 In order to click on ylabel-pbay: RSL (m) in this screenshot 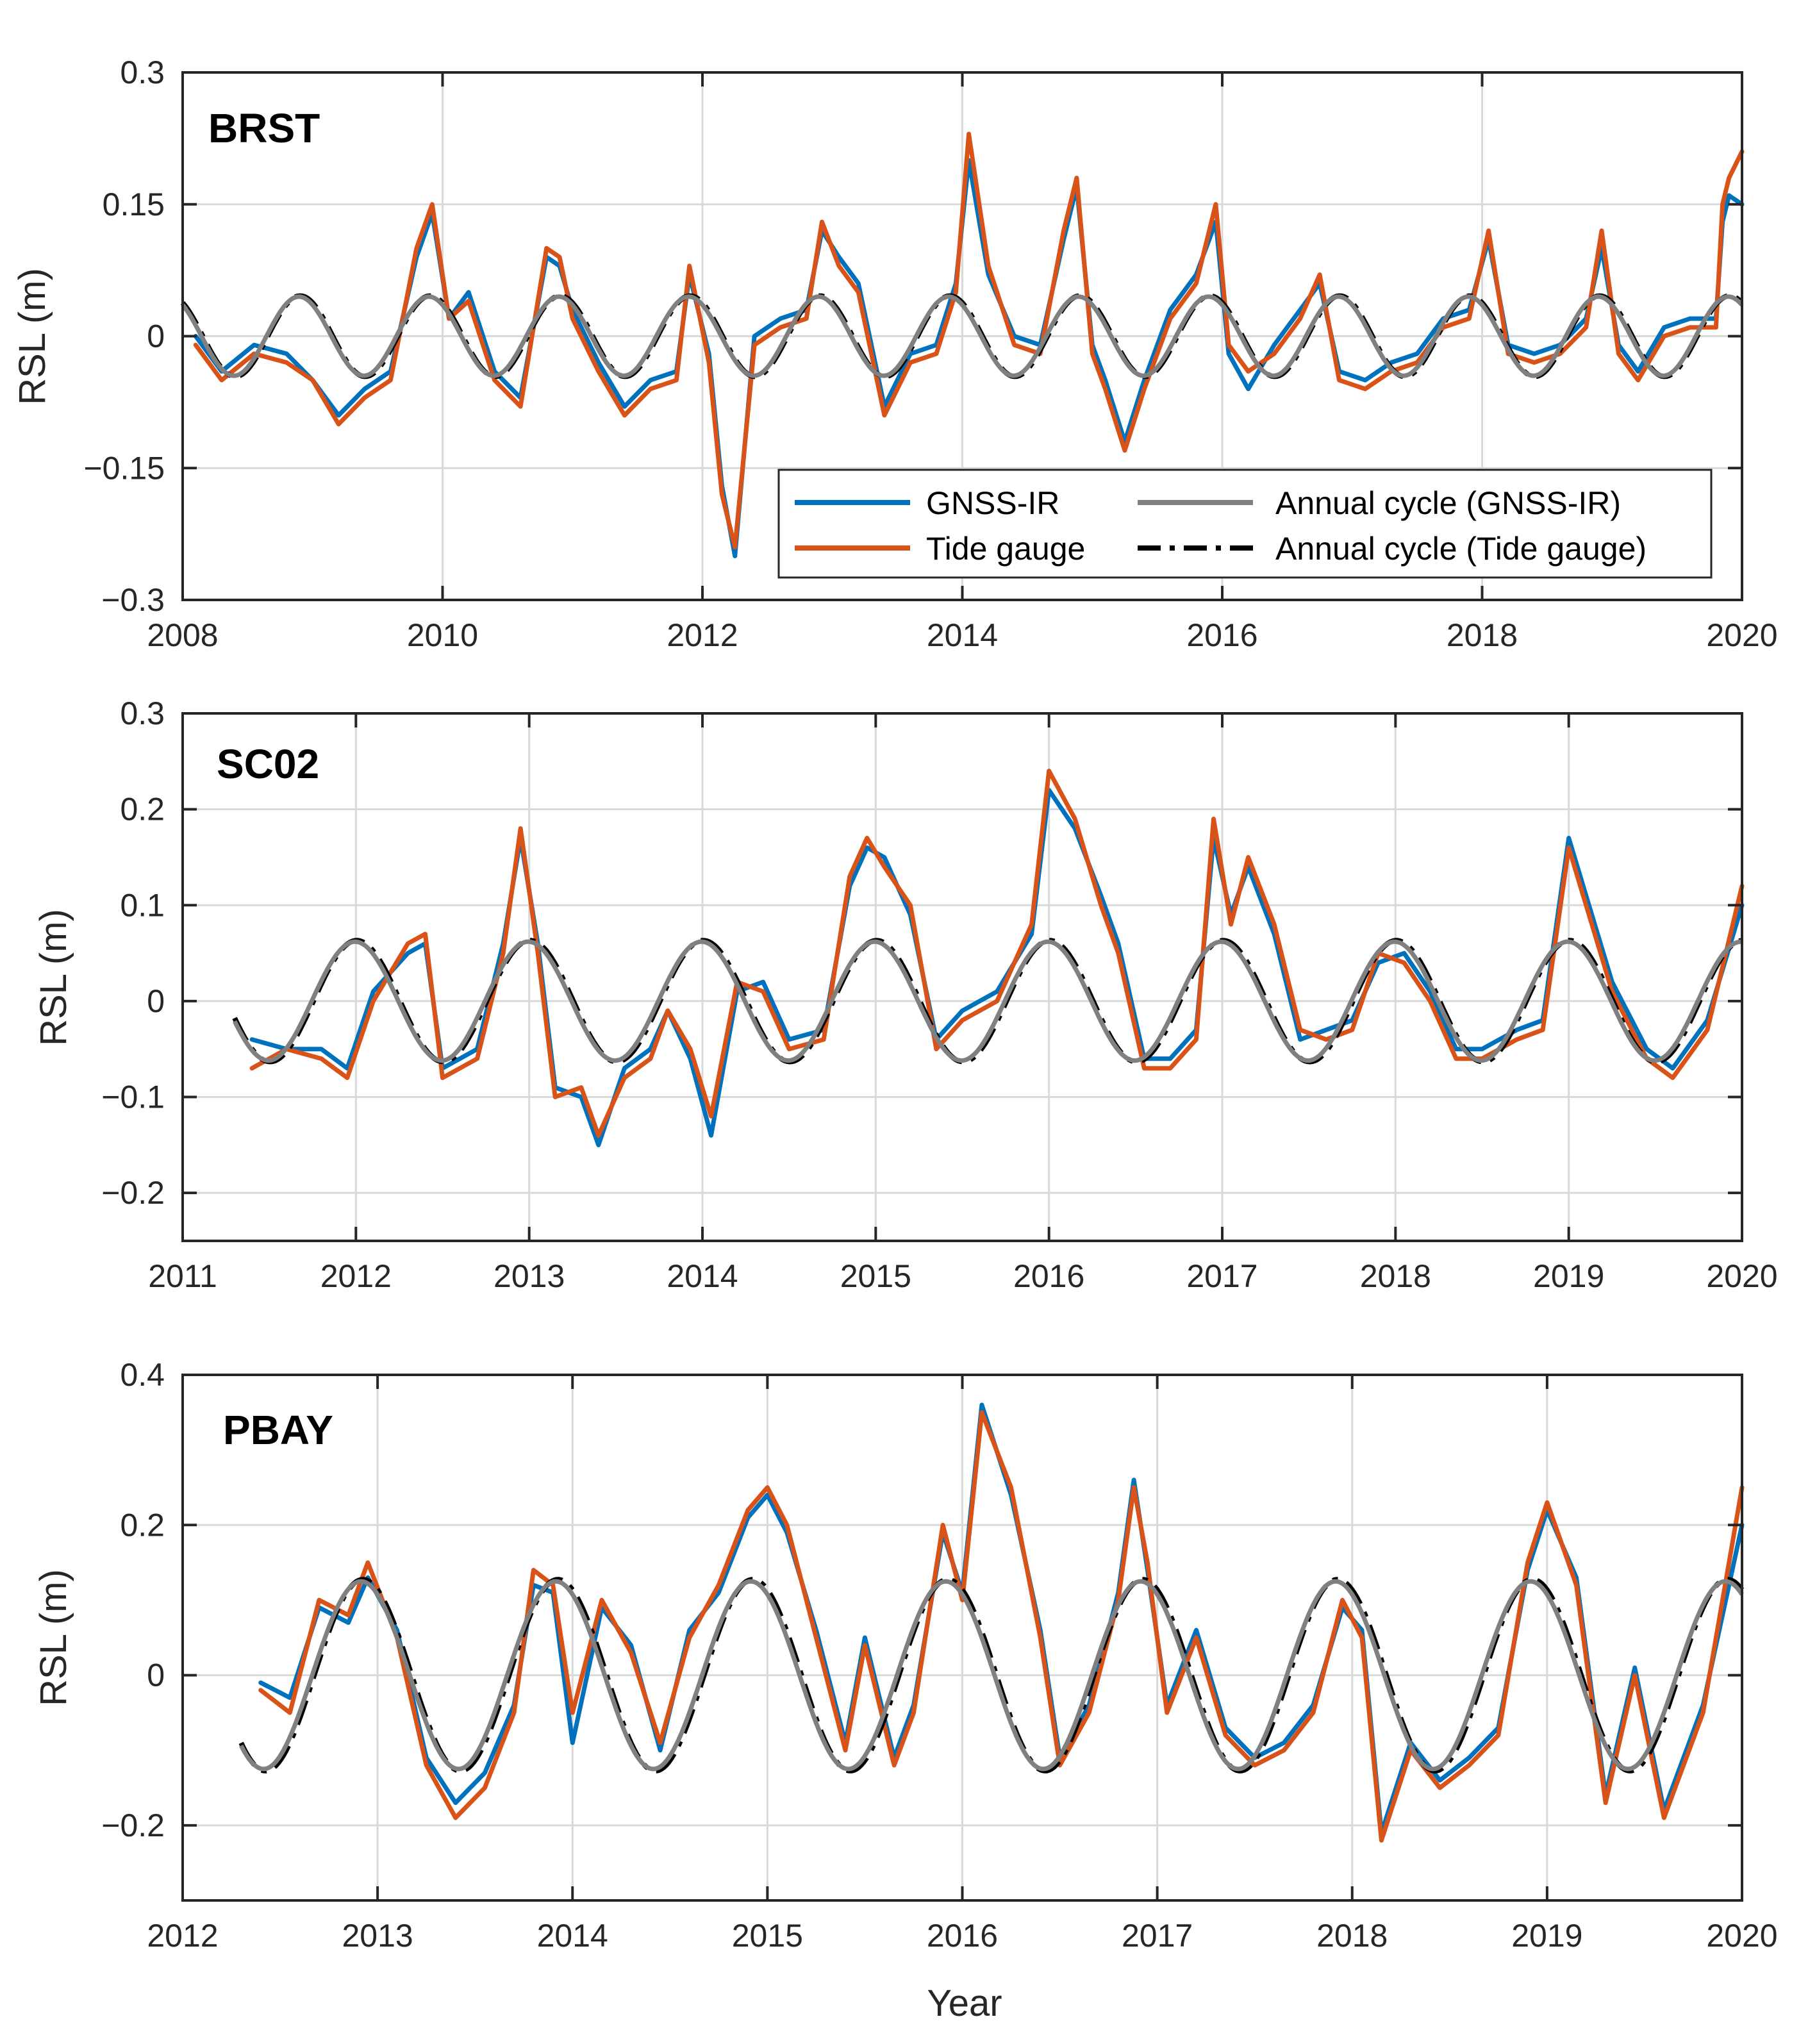, I will do `click(54, 1637)`.